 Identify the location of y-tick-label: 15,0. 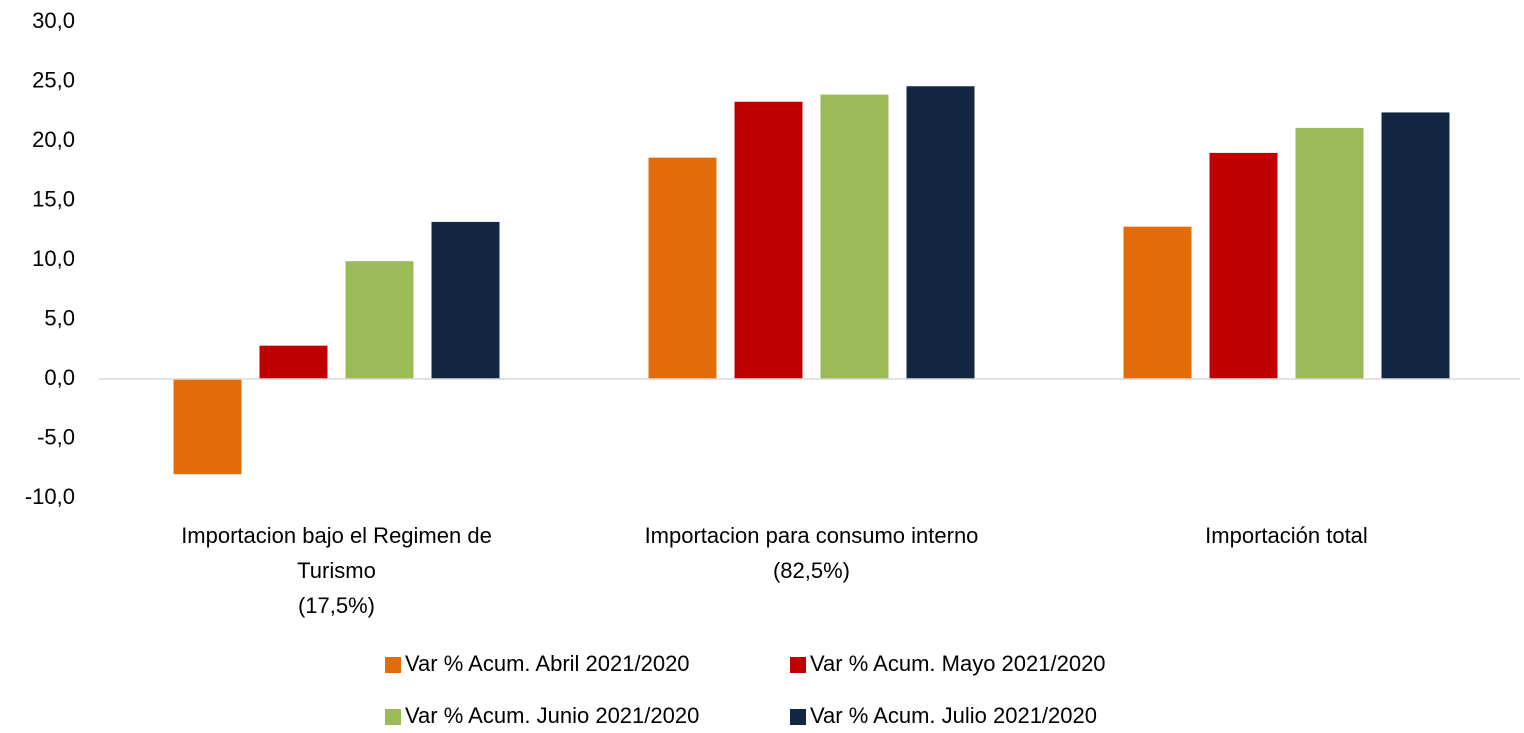
(53, 198).